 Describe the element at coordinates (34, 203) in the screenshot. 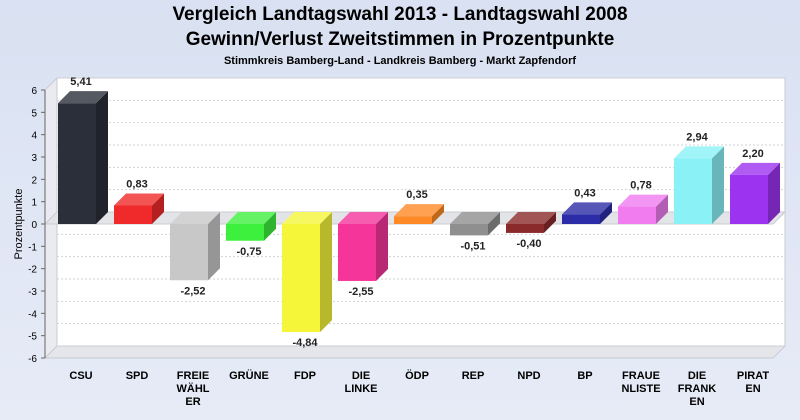

I see `y-tick-label: 1` at that location.